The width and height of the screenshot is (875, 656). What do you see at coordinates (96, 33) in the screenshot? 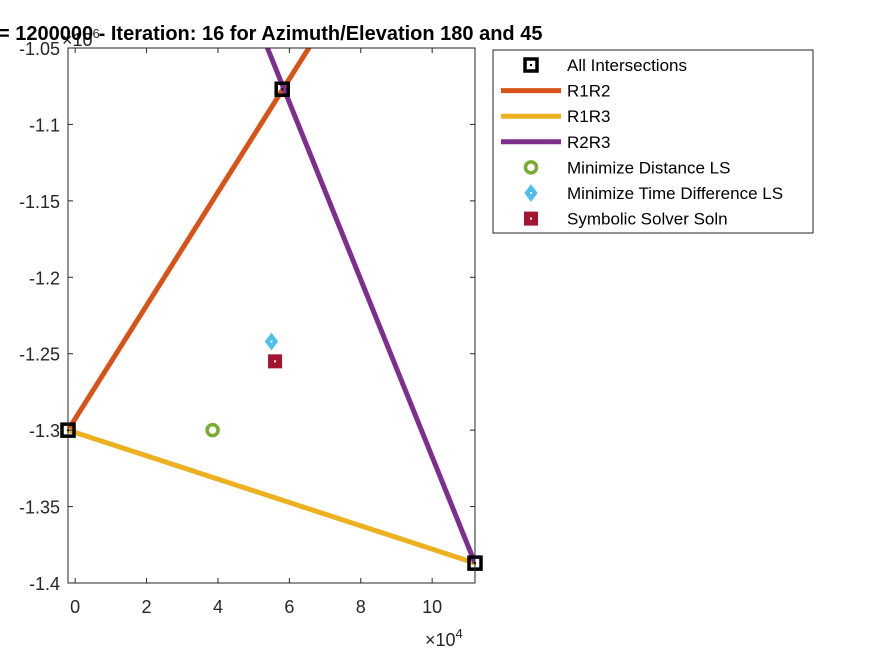
I see `y-exp-power: 6` at bounding box center [96, 33].